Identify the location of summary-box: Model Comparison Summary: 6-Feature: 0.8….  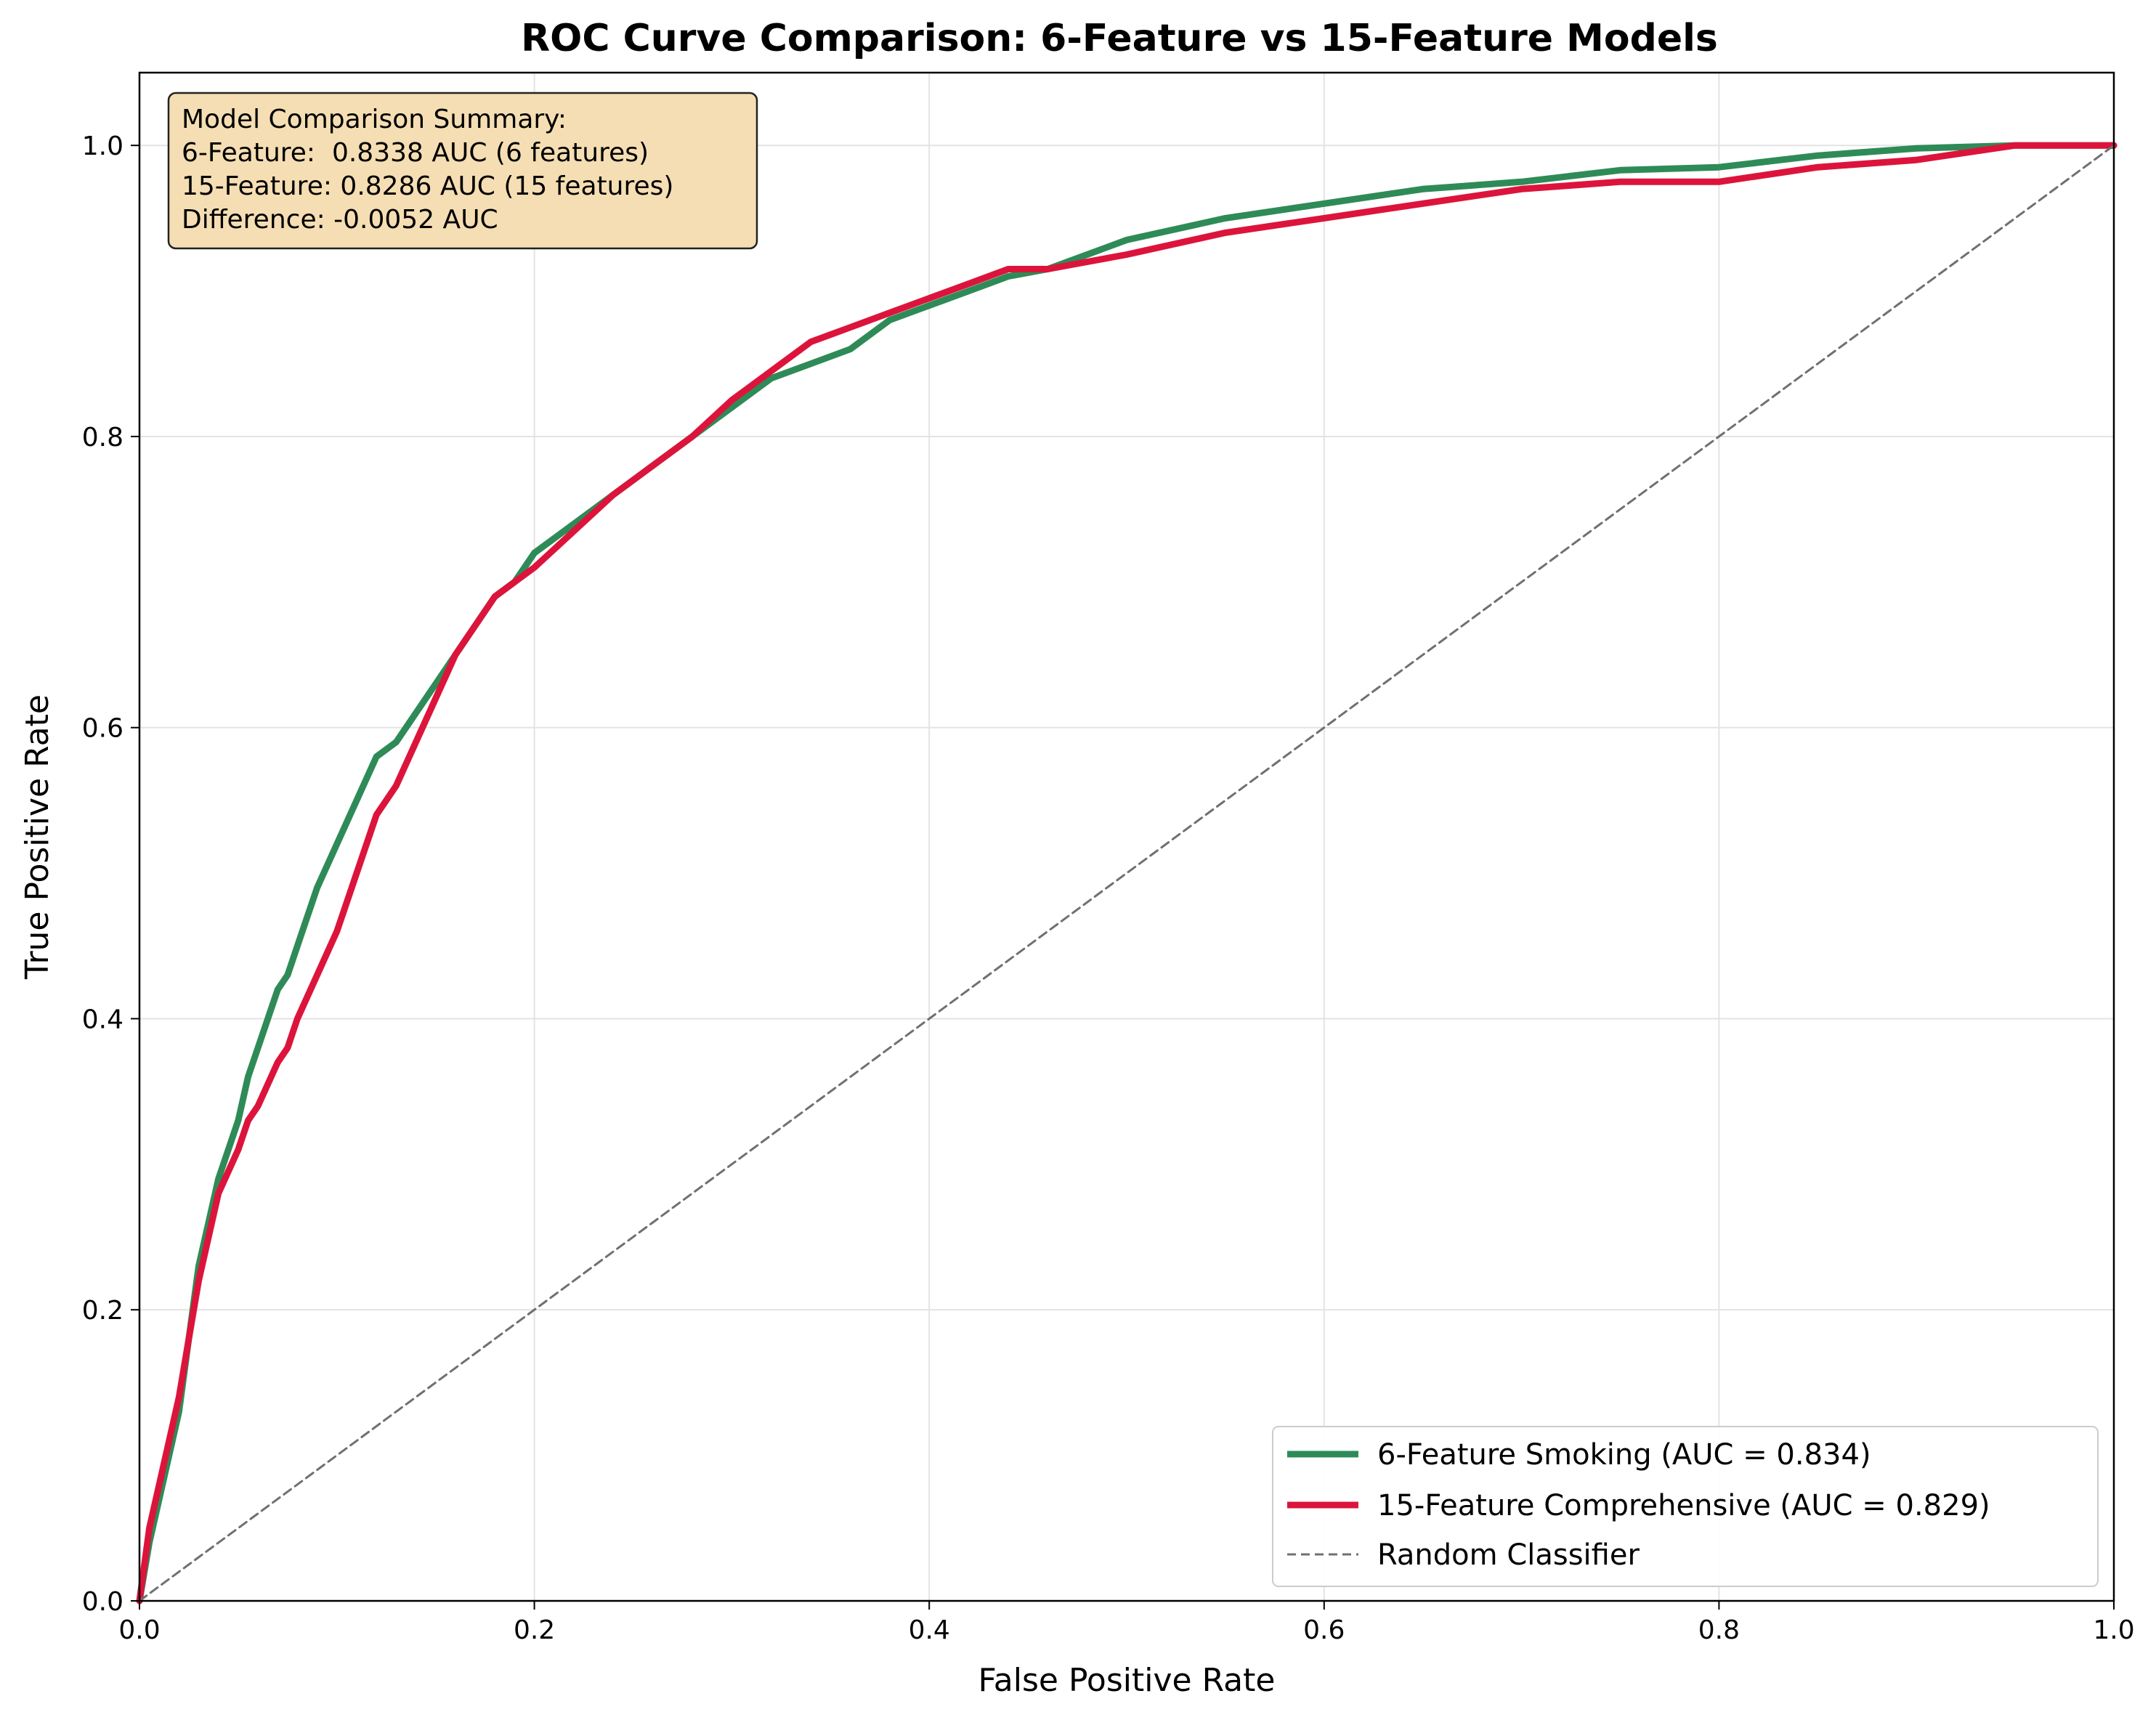
(462, 171).